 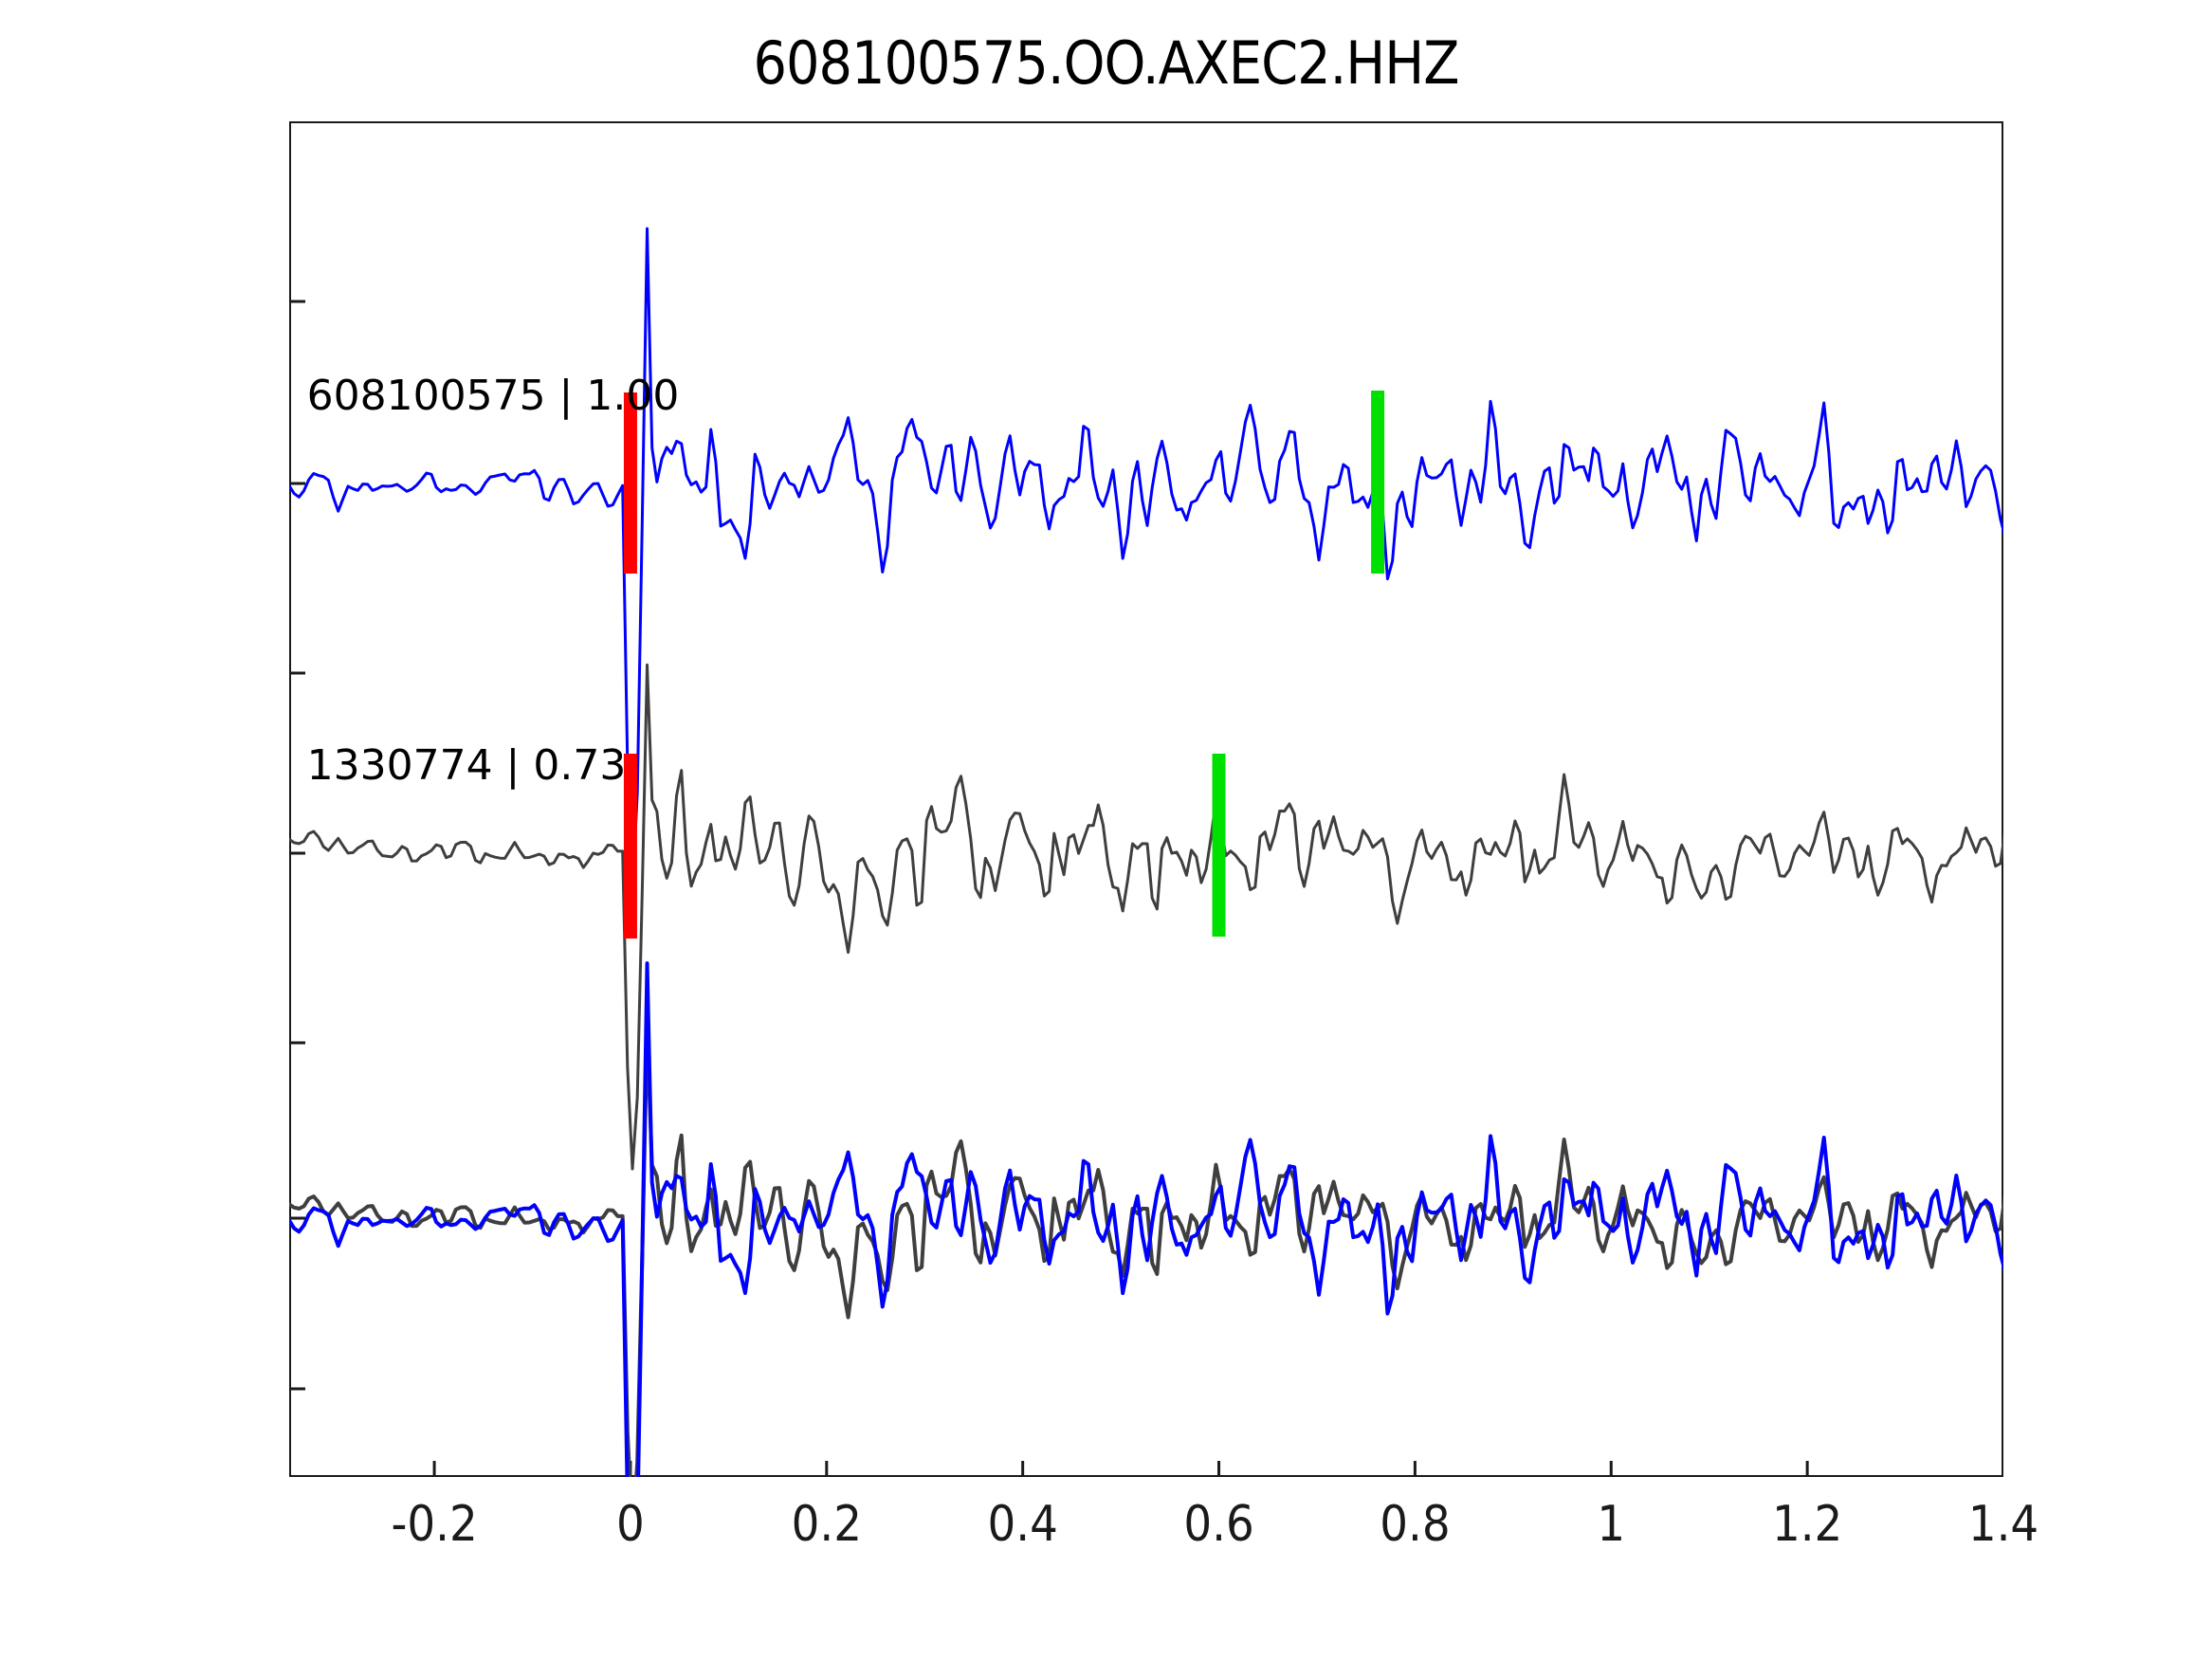 I want to click on p-pick-marker-template-event, so click(x=630, y=483).